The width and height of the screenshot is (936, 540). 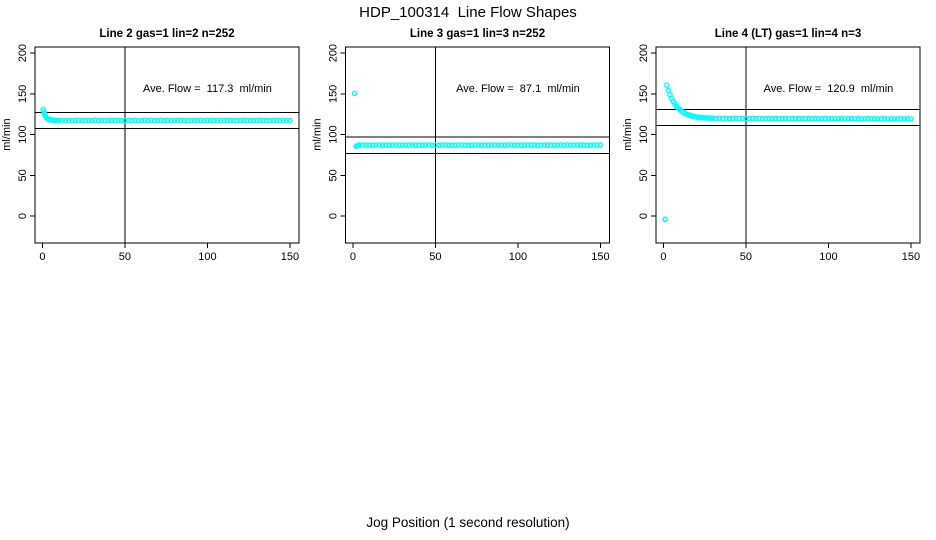 I want to click on scatter-points, so click(x=788, y=152).